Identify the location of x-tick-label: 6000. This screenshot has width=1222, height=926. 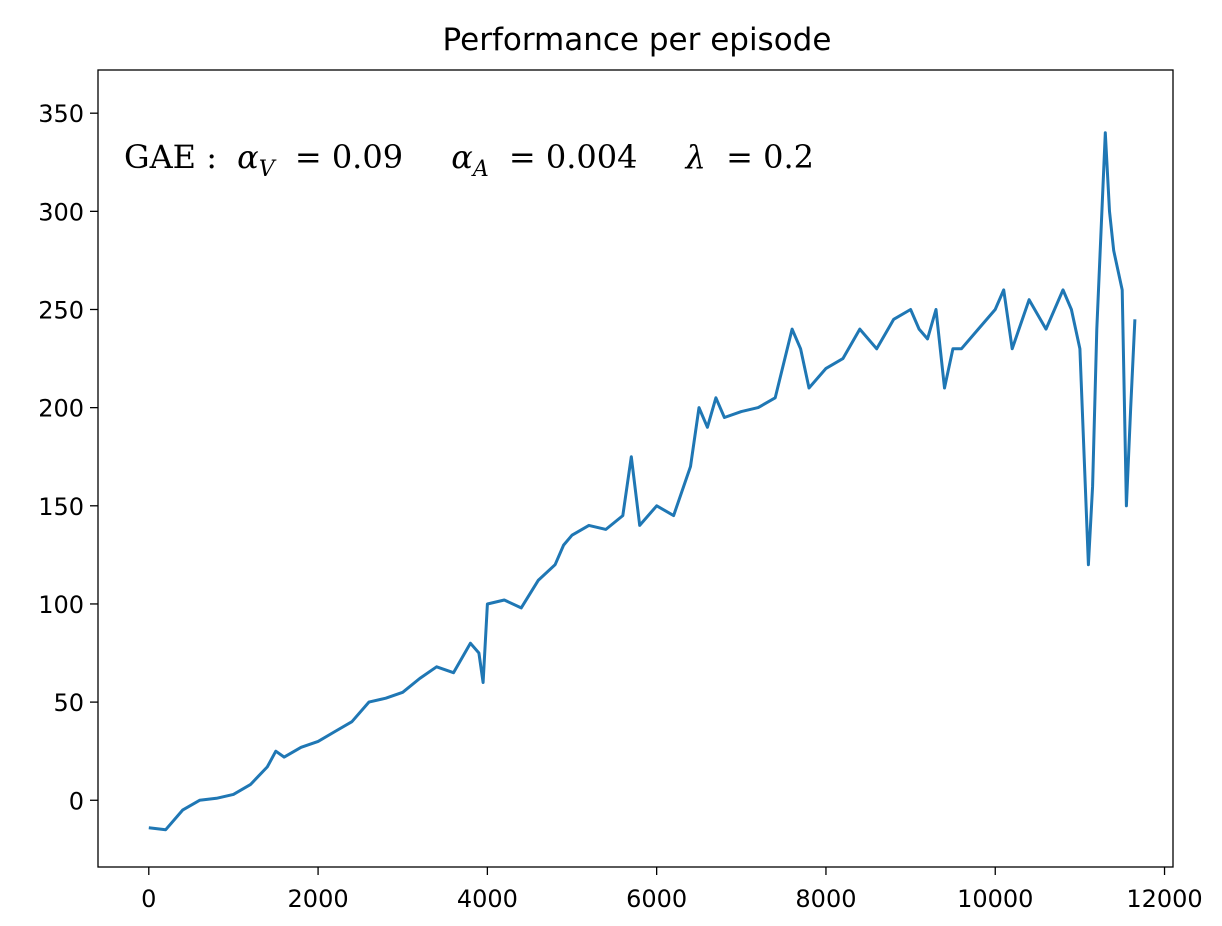
(656, 899).